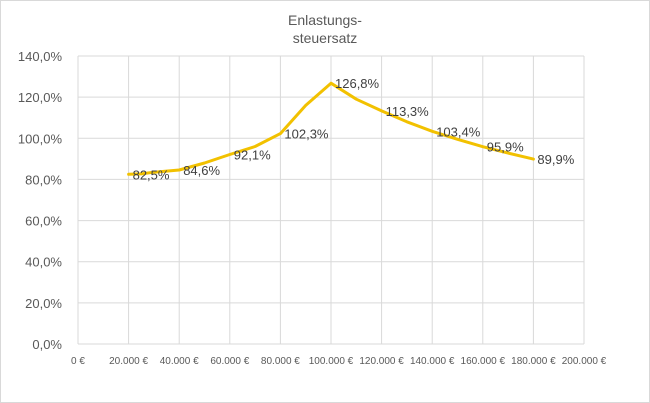  I want to click on data-label: 113,3%, so click(408, 111).